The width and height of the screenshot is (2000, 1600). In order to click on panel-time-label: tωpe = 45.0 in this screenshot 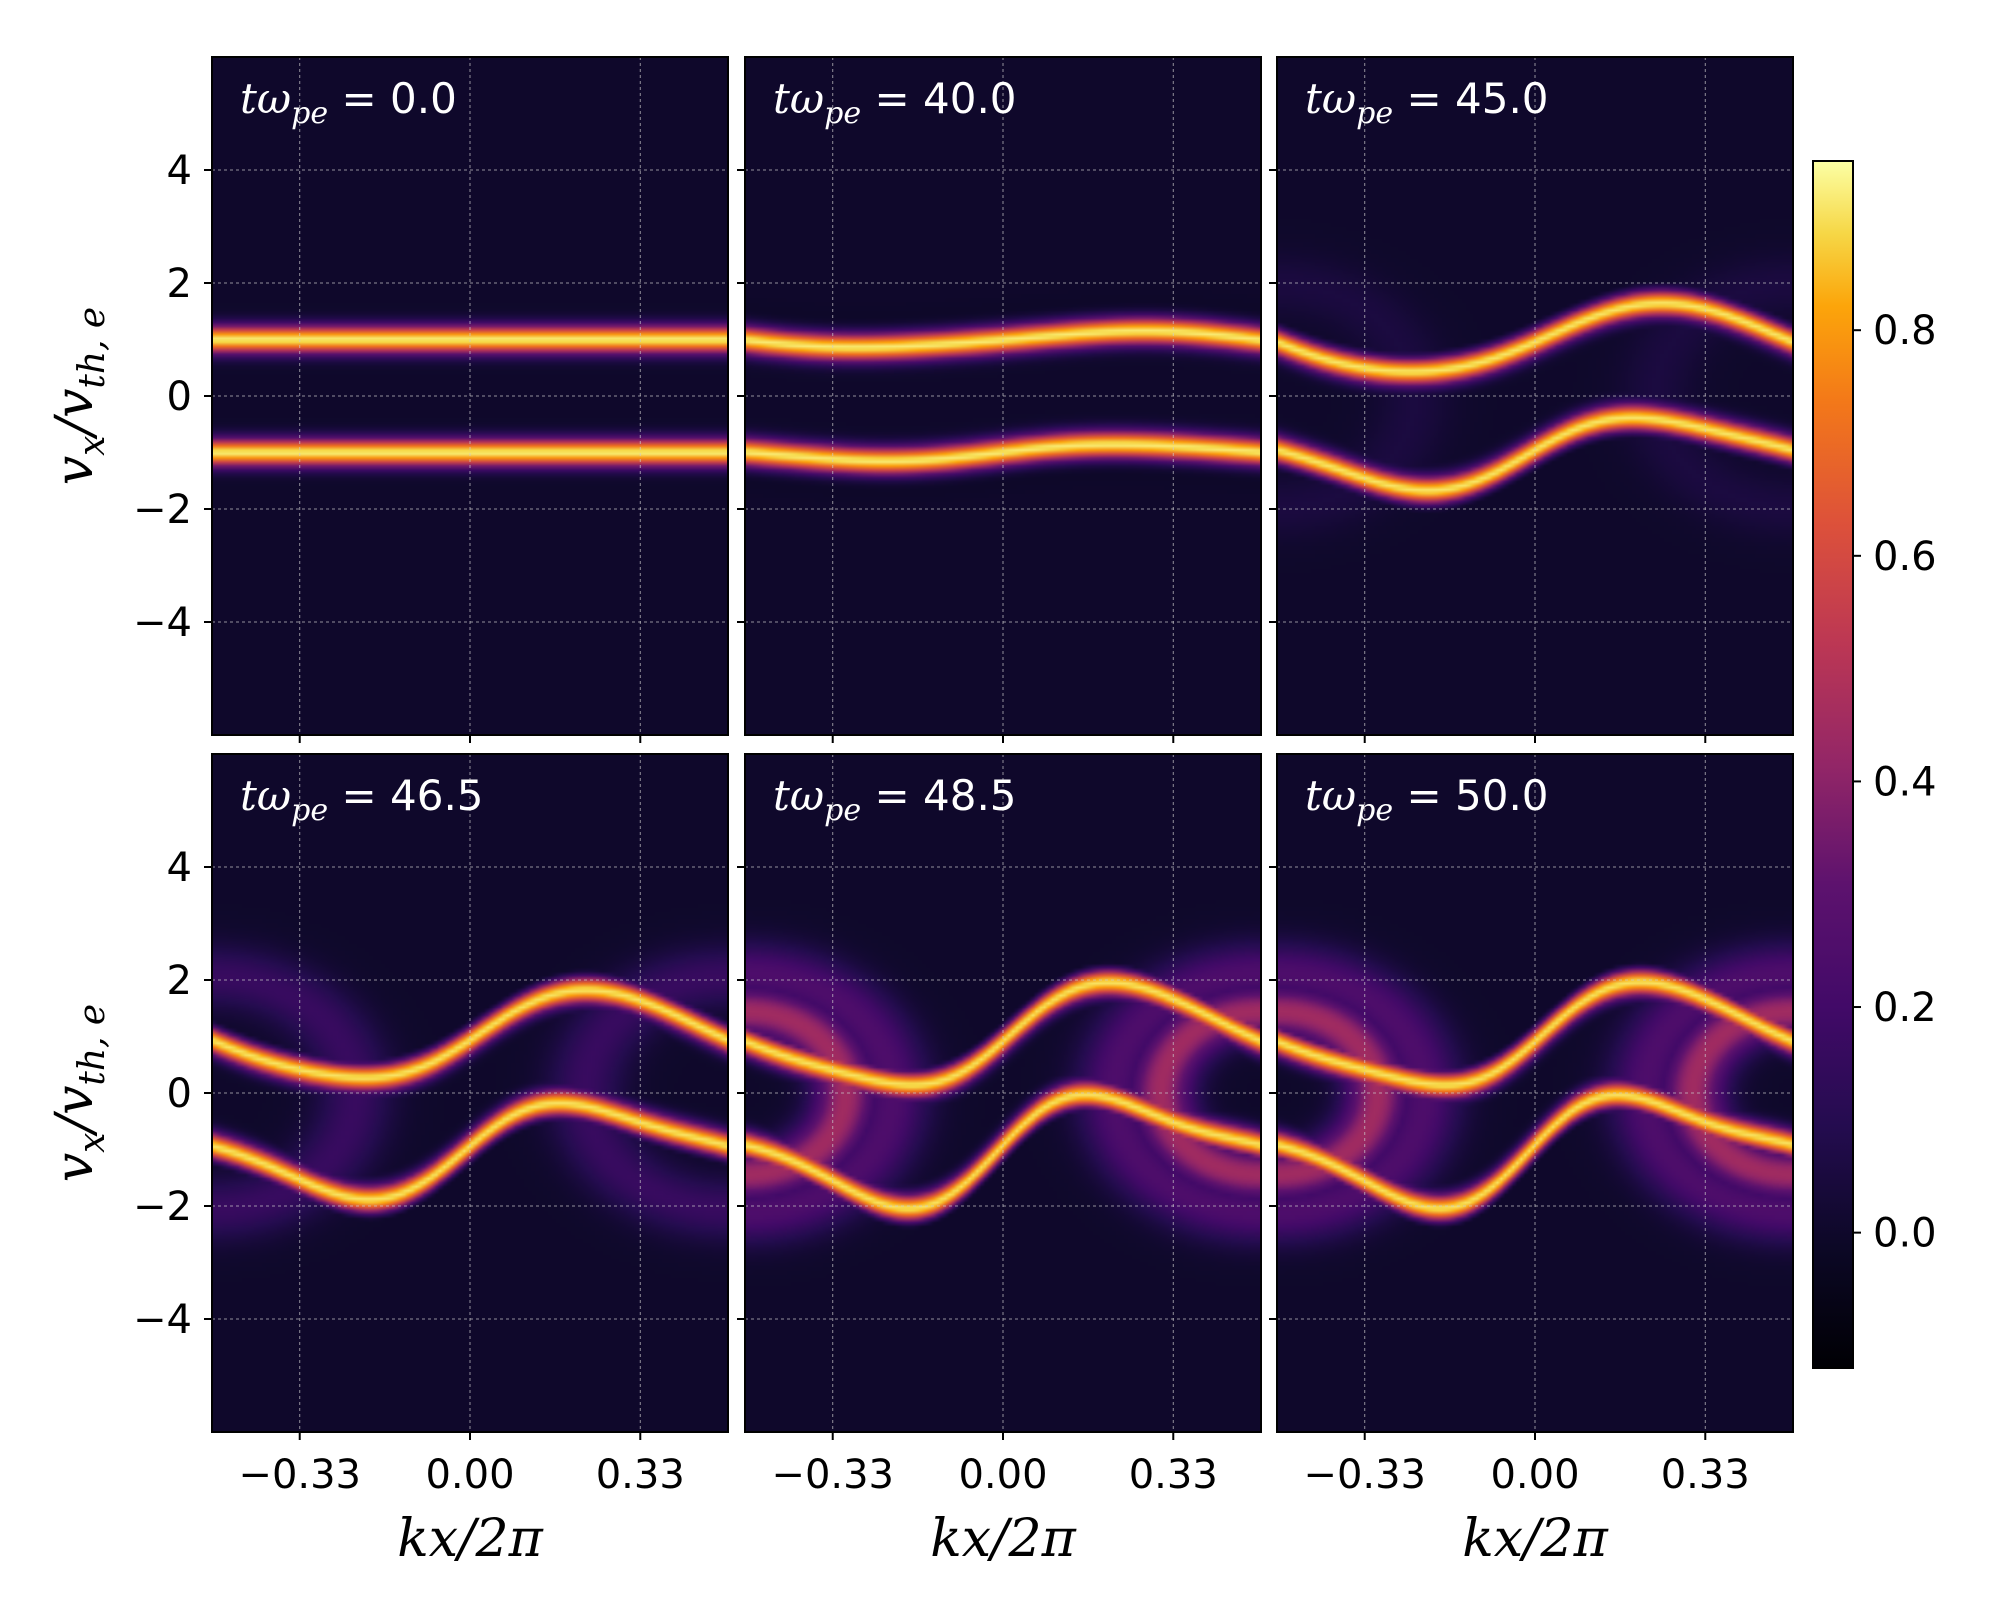, I will do `click(1427, 102)`.